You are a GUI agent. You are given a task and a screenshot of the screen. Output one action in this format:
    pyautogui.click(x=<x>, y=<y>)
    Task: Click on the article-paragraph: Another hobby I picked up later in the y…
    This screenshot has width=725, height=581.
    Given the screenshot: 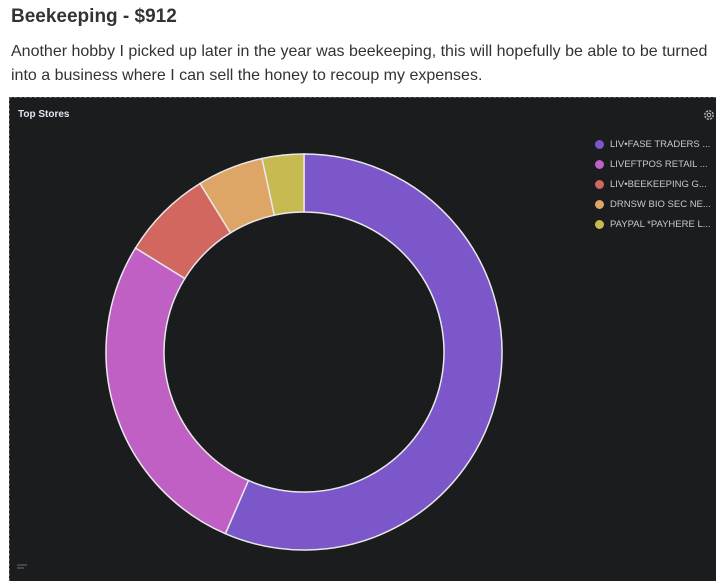 What is the action you would take?
    pyautogui.click(x=359, y=63)
    